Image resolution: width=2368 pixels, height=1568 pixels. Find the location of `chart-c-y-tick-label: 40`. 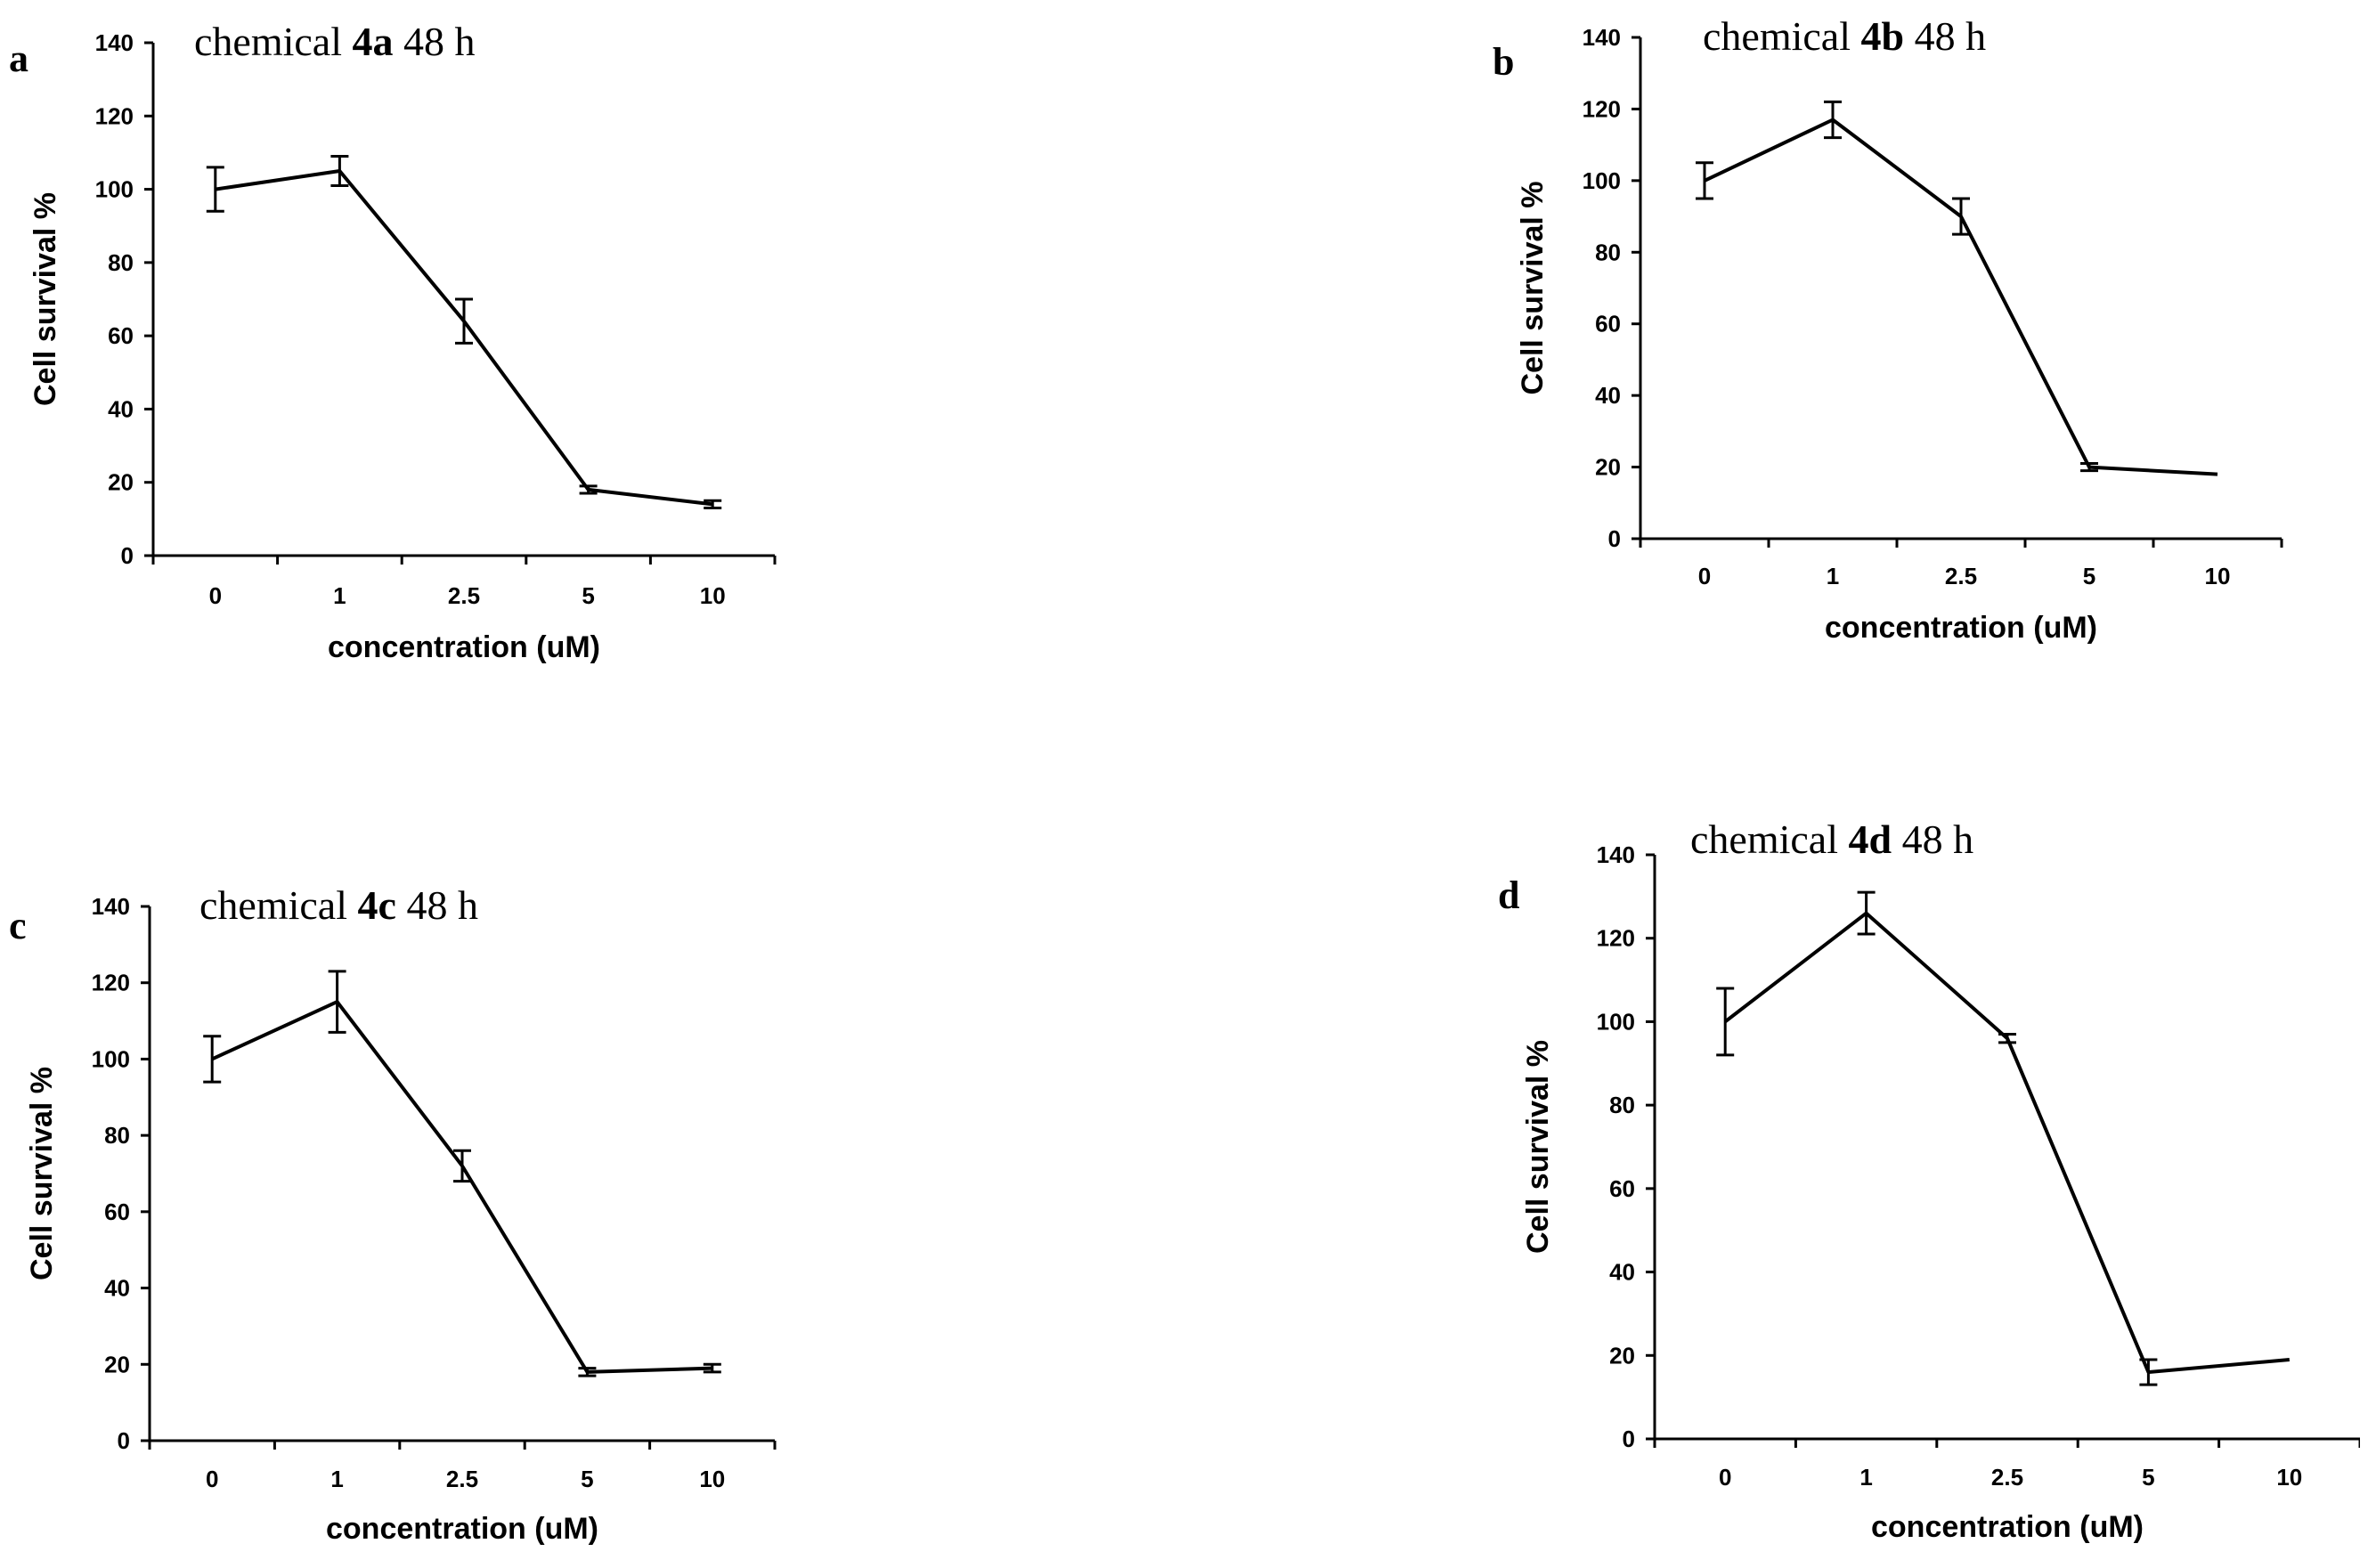

chart-c-y-tick-label: 40 is located at coordinates (117, 1288).